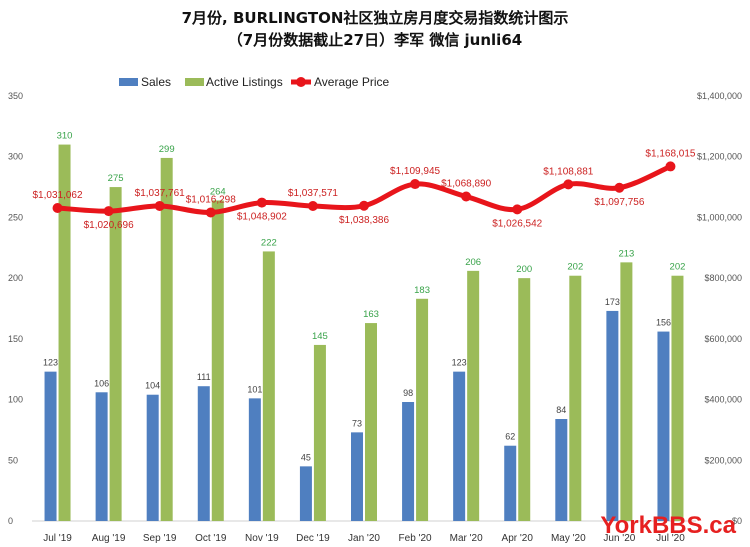  I want to click on x-tick-label: May '20, so click(568, 538).